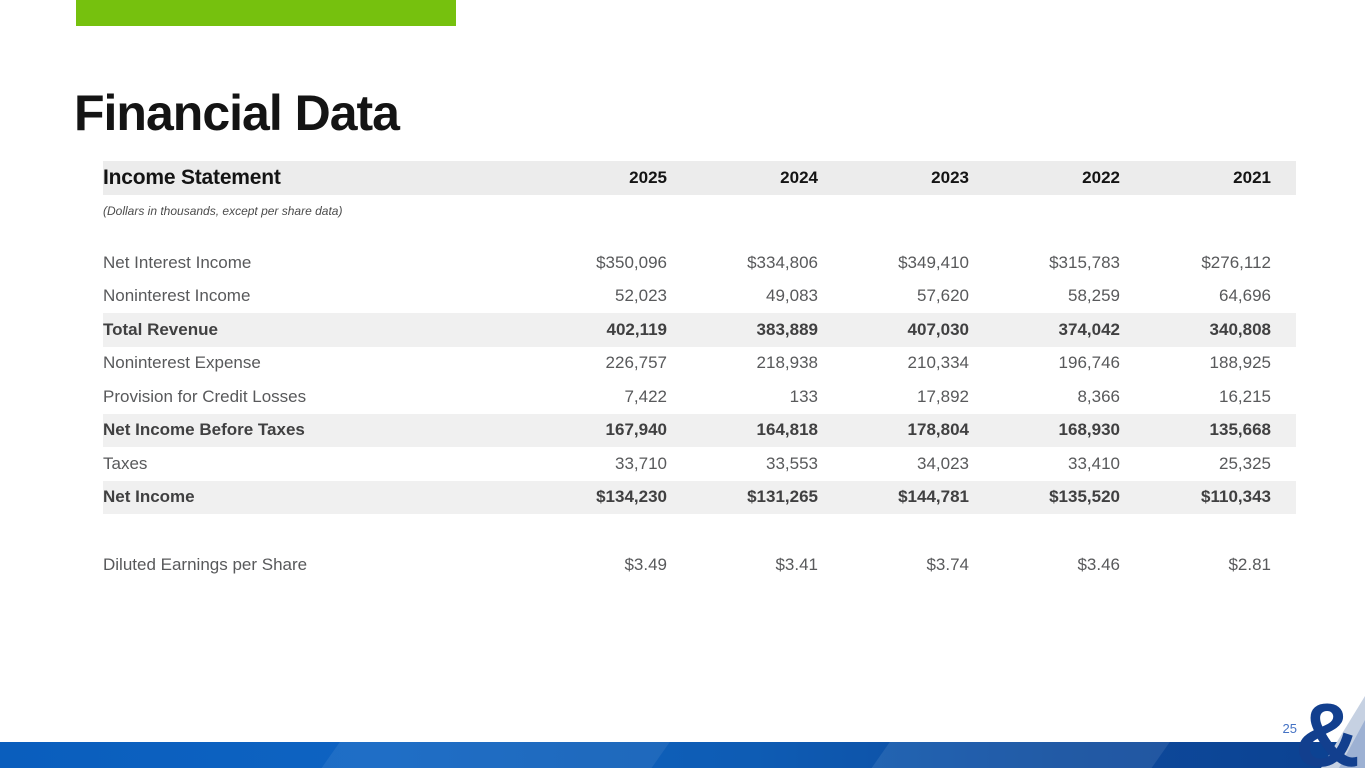 The width and height of the screenshot is (1365, 773). Describe the element at coordinates (1236, 497) in the screenshot. I see `row-value: $110,343` at that location.